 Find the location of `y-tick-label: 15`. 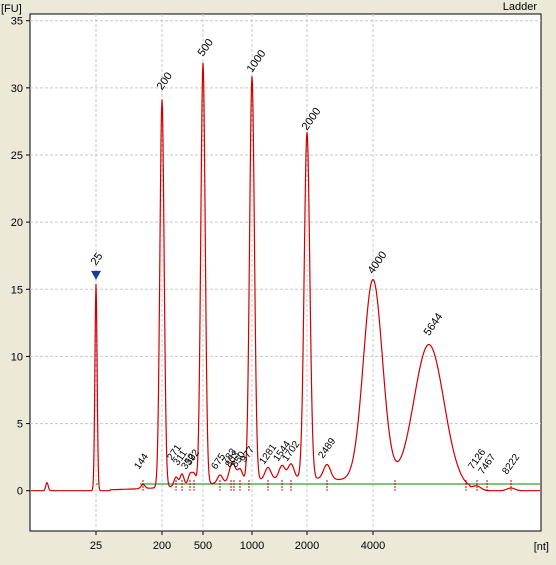

y-tick-label: 15 is located at coordinates (17, 290).